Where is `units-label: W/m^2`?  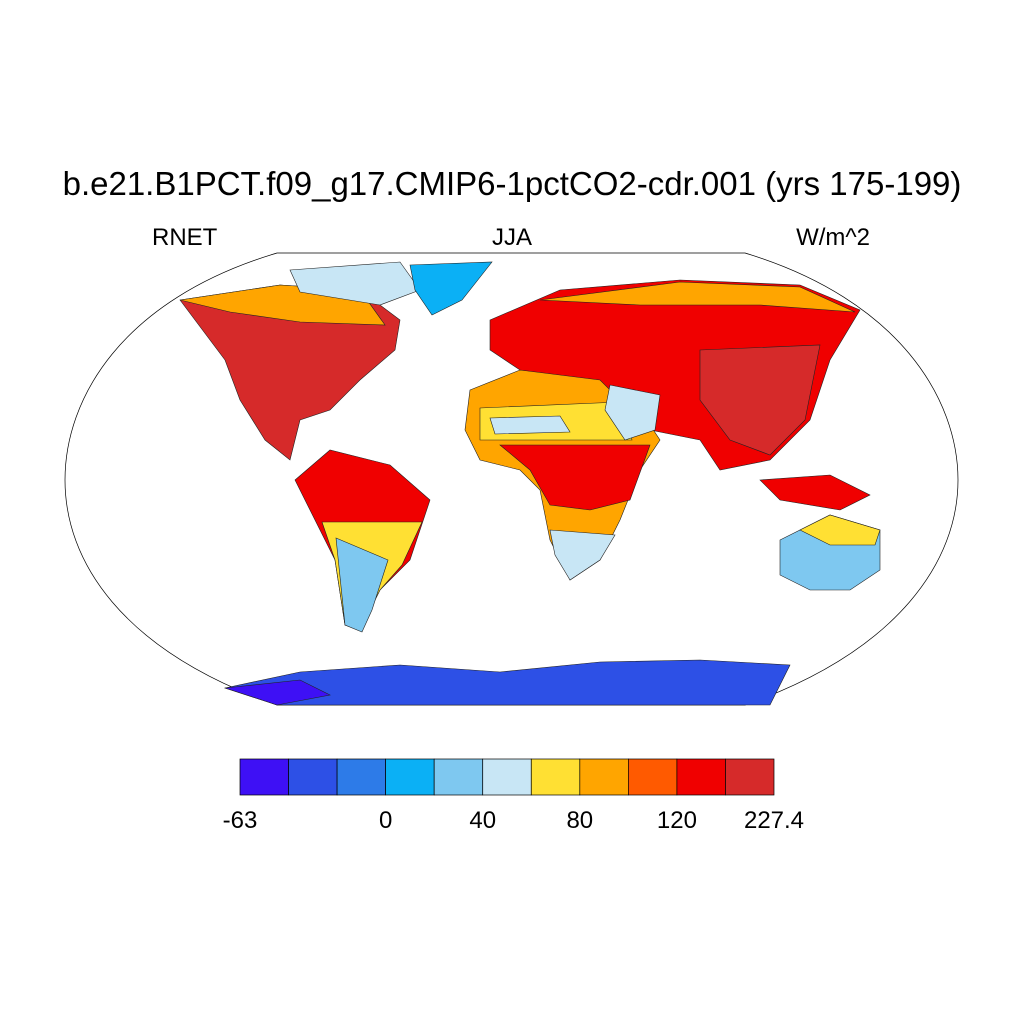 units-label: W/m^2 is located at coordinates (833, 237).